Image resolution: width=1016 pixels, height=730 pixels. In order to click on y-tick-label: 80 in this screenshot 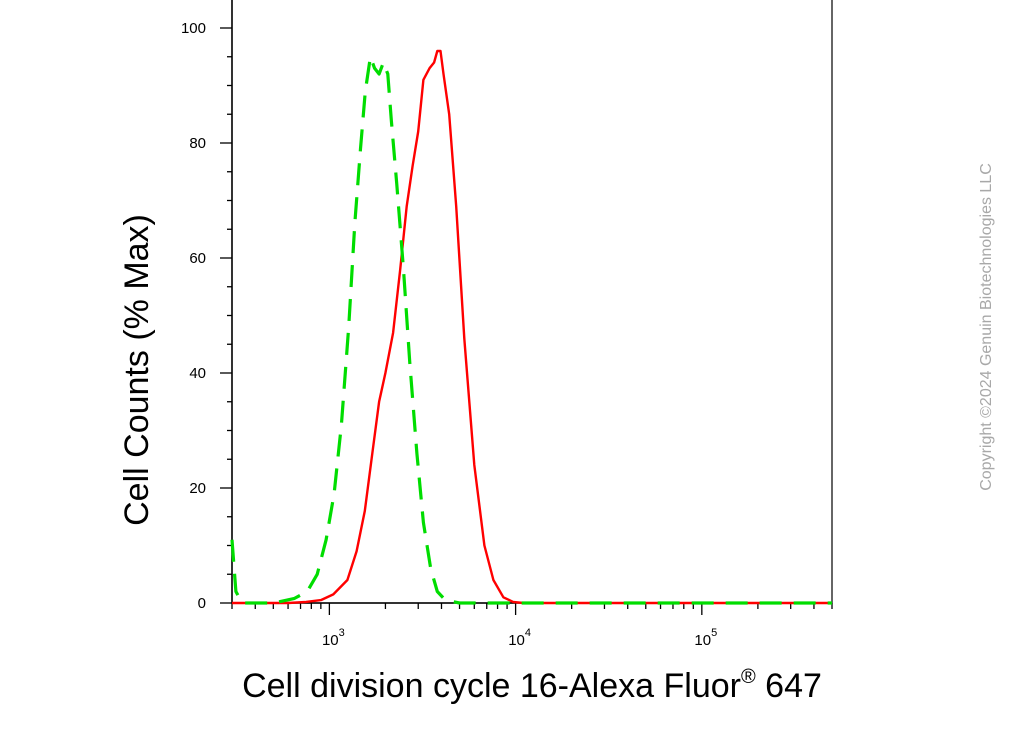, I will do `click(197, 143)`.